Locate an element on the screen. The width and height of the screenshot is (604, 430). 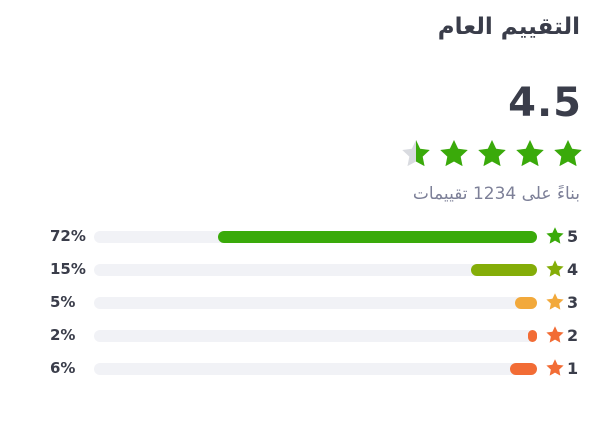
percent-label: 15% is located at coordinates (68, 269).